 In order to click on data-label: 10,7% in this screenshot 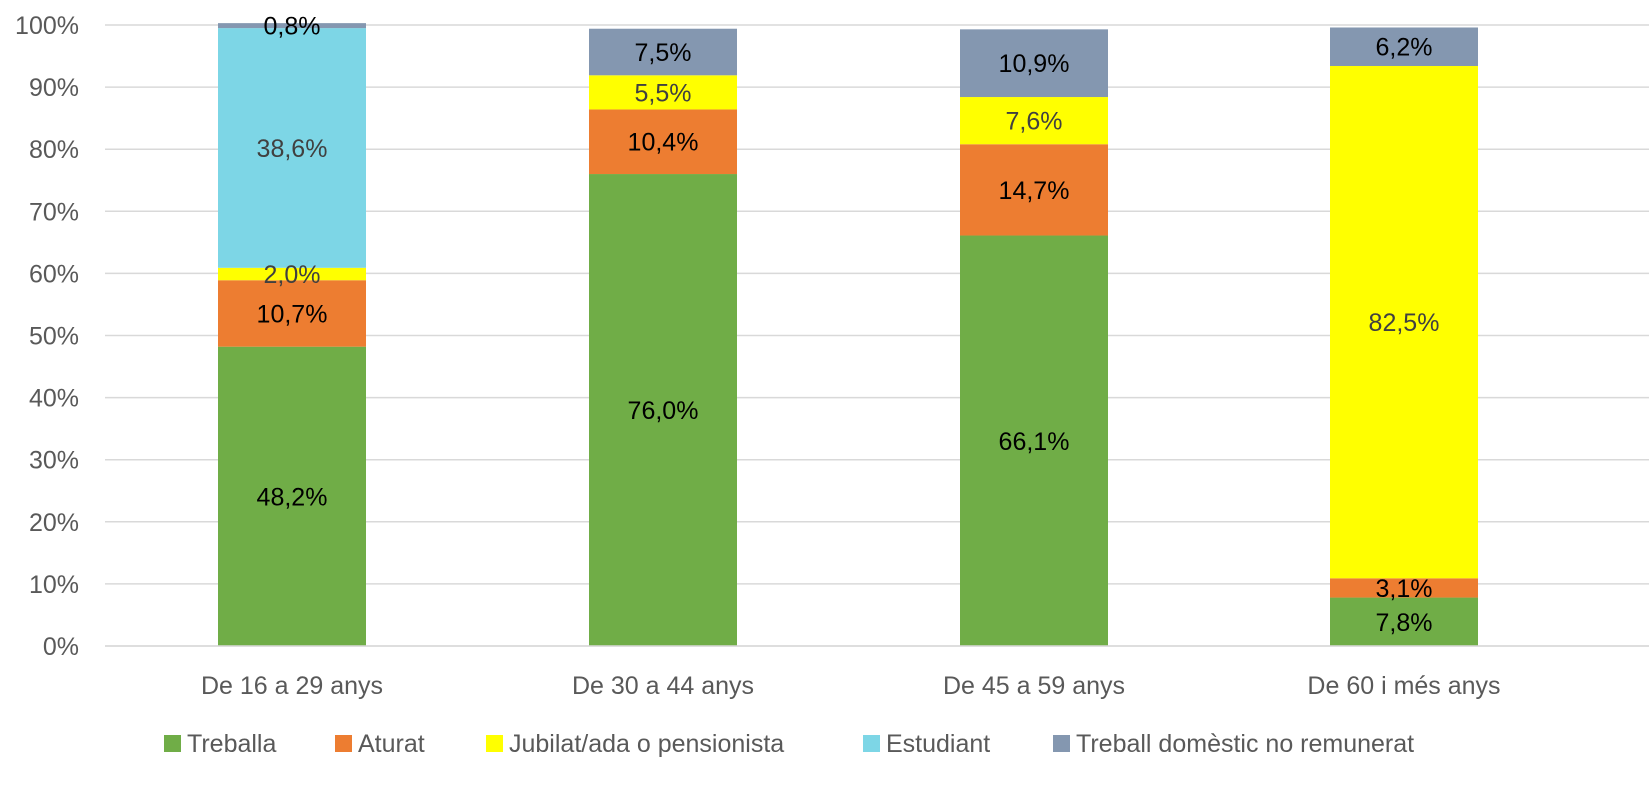, I will do `click(292, 314)`.